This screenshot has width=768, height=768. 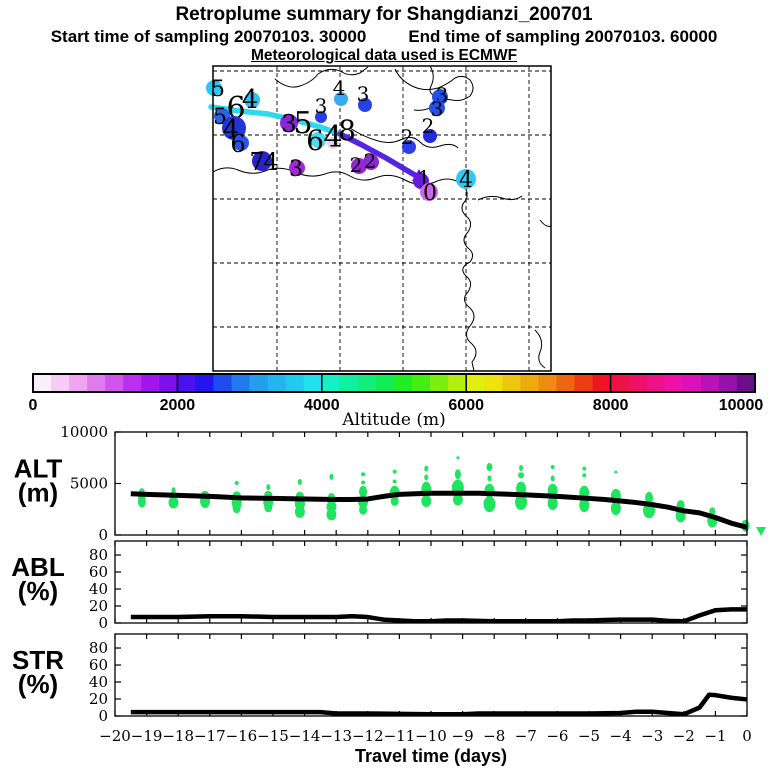 I want to click on particle-blobs, so click(x=443, y=494).